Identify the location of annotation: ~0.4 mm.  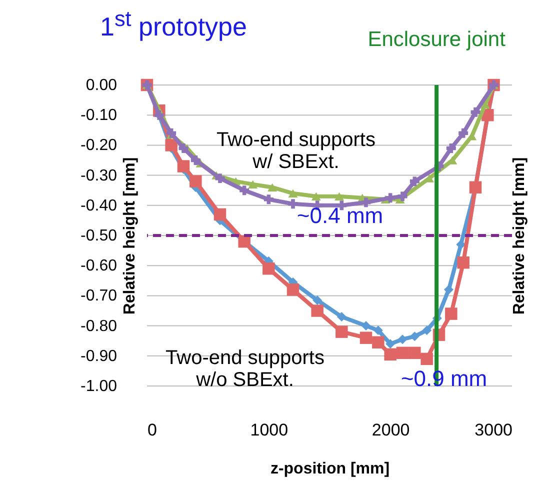
(340, 215).